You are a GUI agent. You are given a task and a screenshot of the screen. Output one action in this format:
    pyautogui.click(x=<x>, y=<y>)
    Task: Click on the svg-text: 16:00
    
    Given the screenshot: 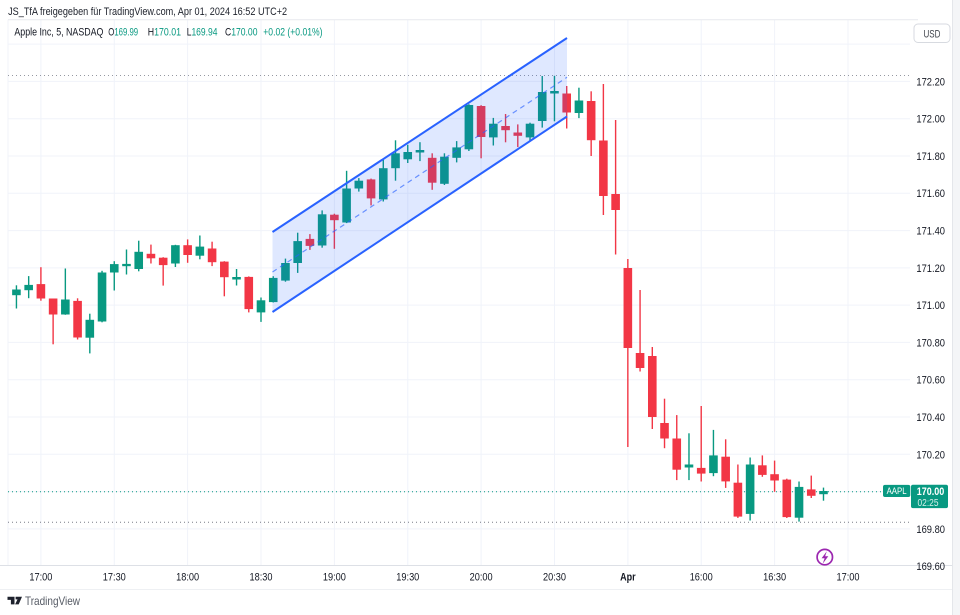 What is the action you would take?
    pyautogui.click(x=701, y=577)
    